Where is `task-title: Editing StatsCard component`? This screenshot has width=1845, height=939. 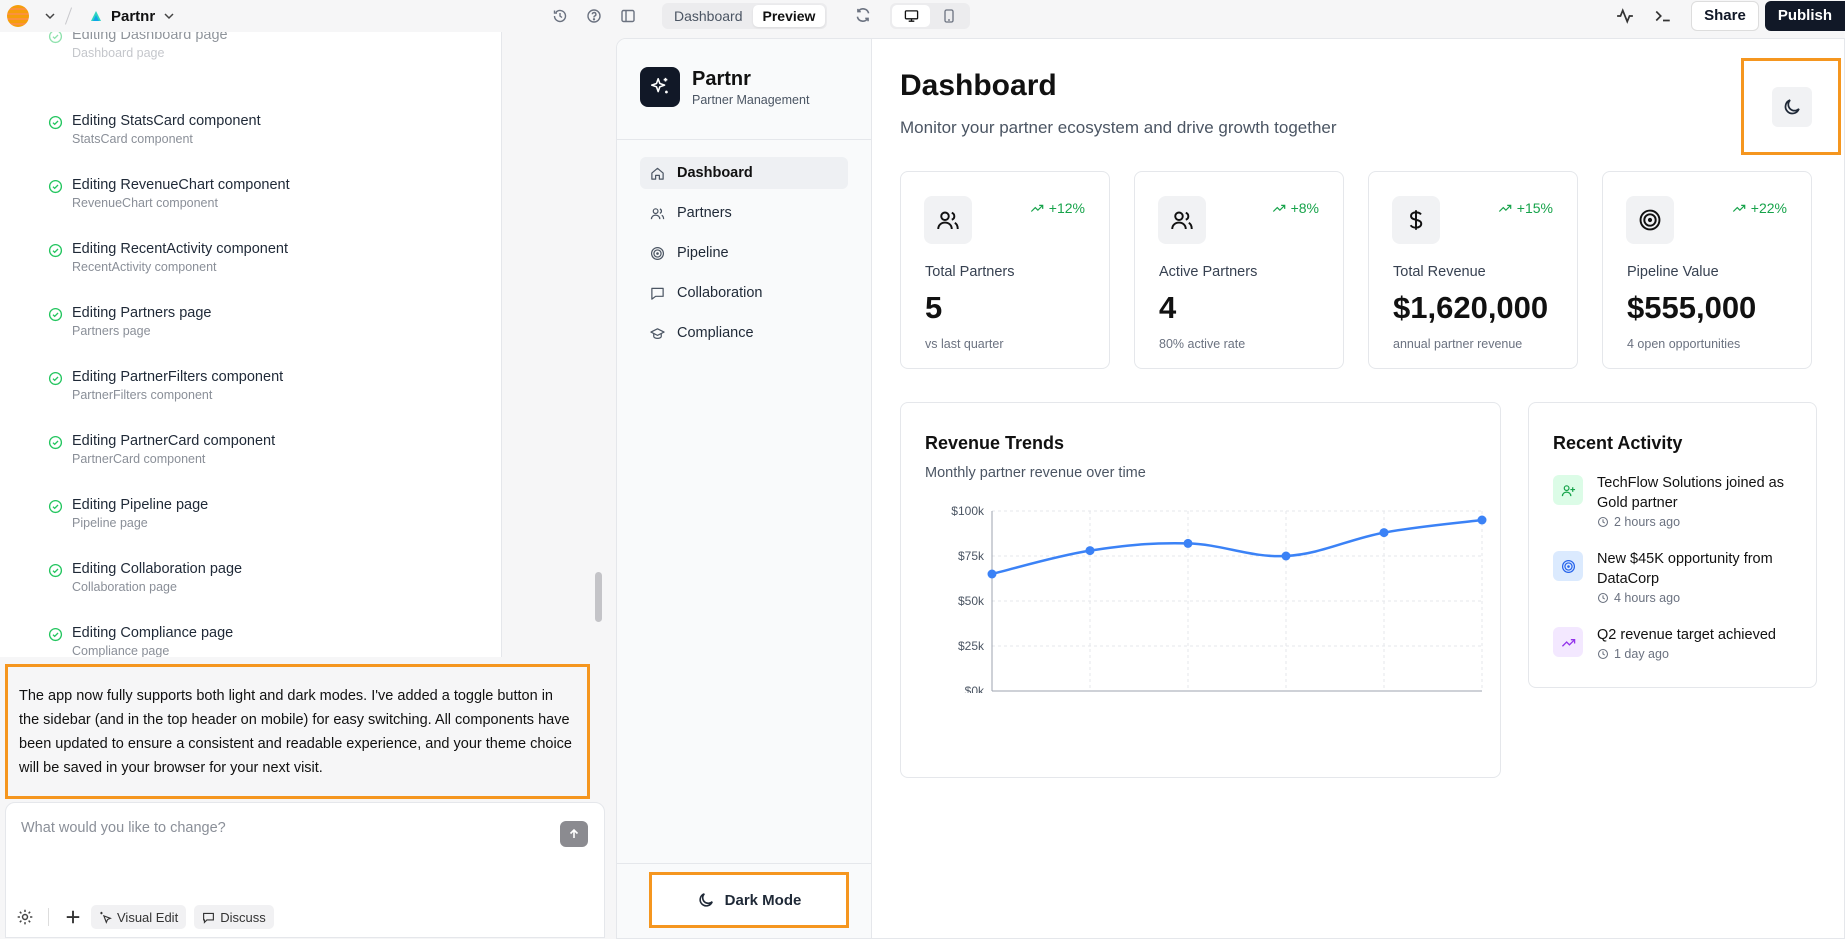
task-title: Editing StatsCard component is located at coordinates (166, 121).